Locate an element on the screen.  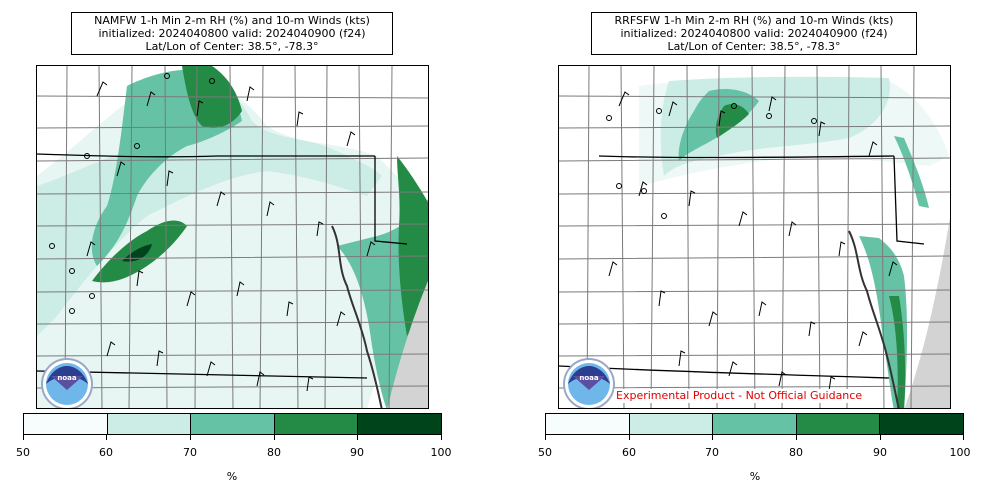
left-colorbar is located at coordinates (232, 424).